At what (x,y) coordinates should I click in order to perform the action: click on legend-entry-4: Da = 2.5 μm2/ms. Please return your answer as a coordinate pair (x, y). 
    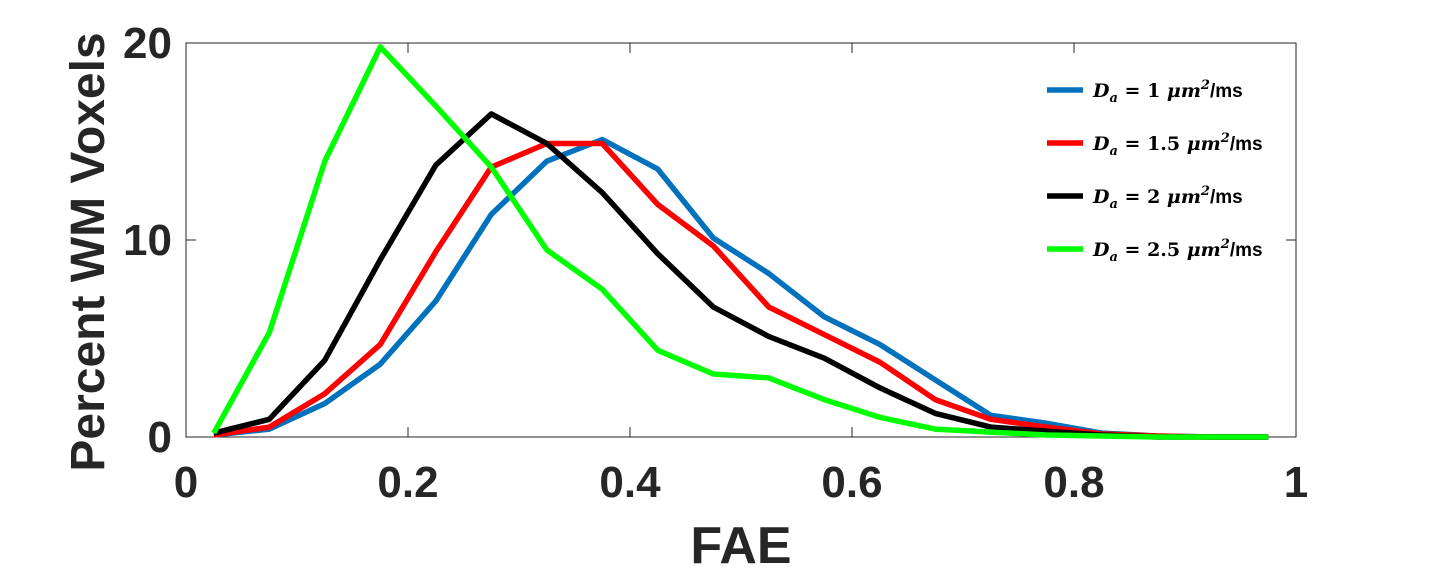
    Looking at the image, I should click on (1155, 251).